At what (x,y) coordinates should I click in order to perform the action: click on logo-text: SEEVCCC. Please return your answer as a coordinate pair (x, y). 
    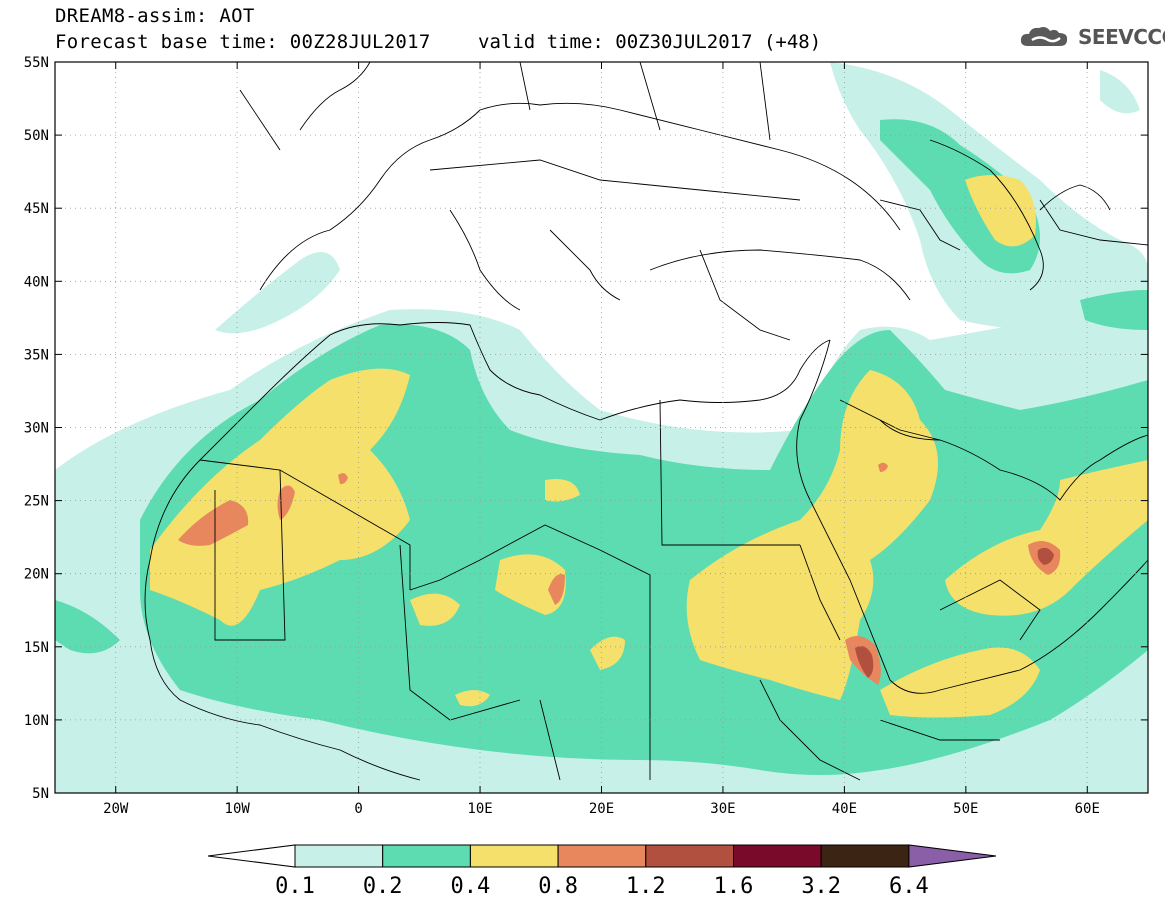
    Looking at the image, I should click on (1121, 37).